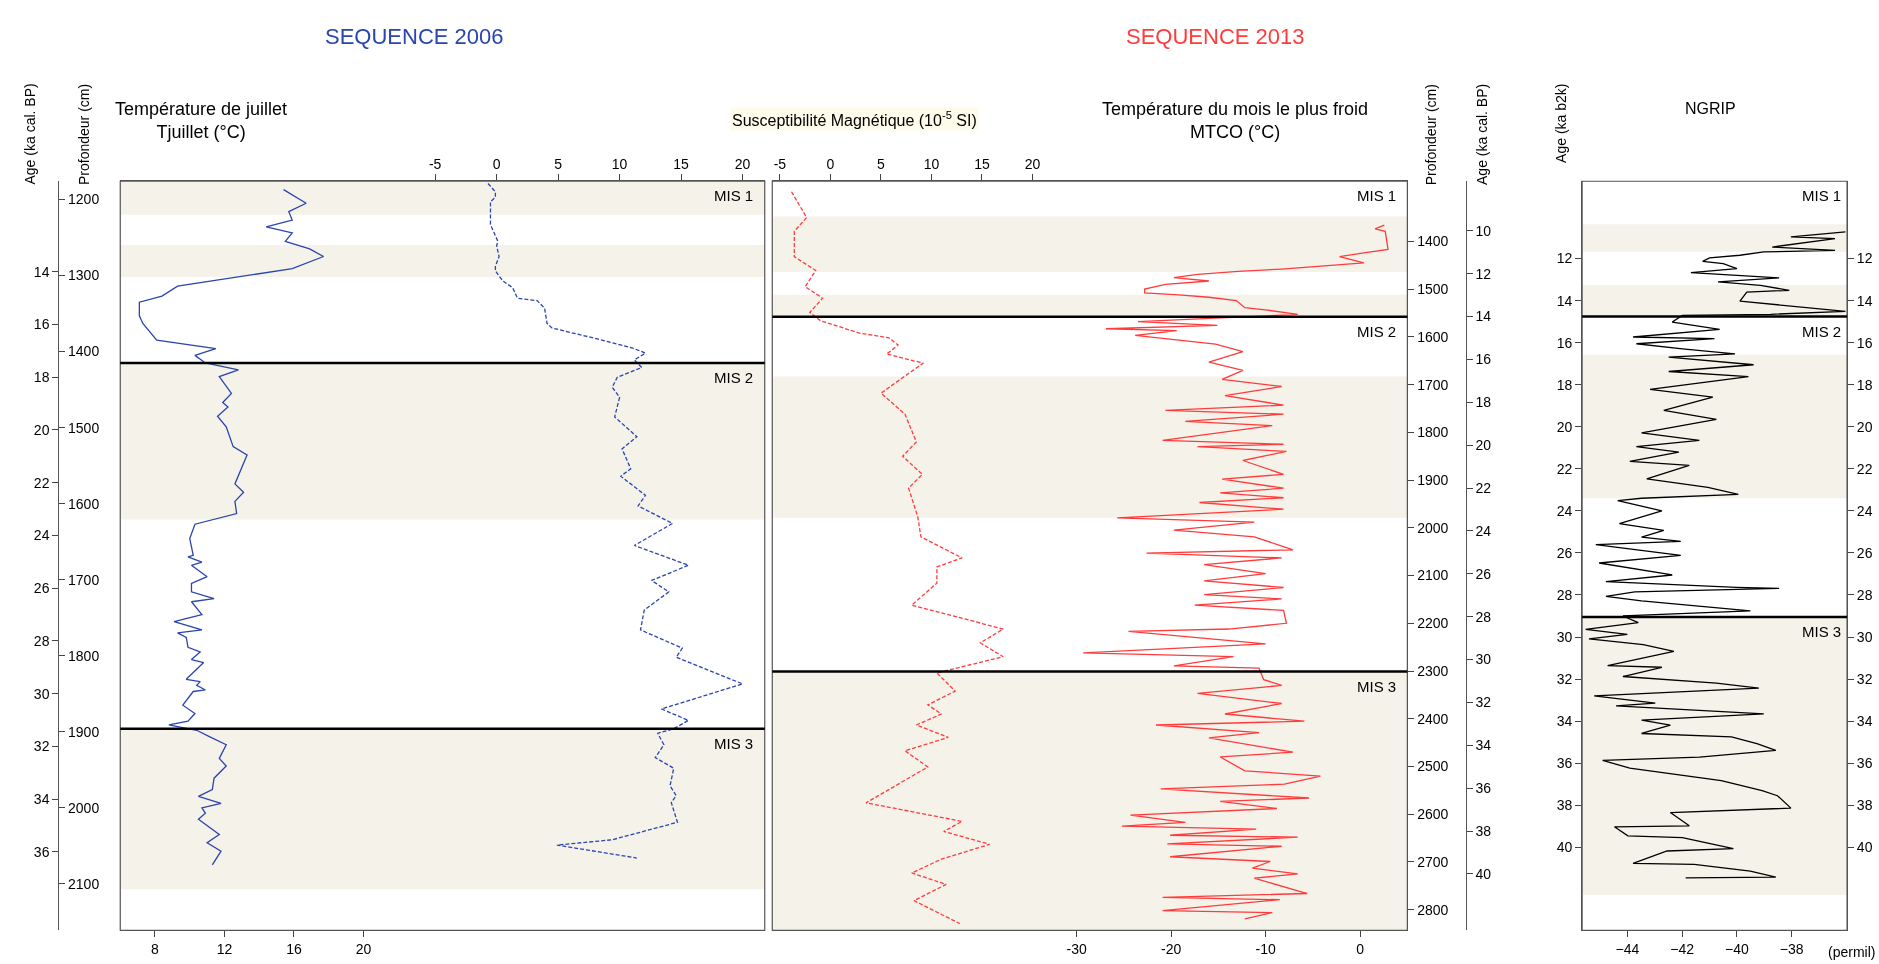 The image size is (1879, 964). I want to click on y2-tick-label: 10, so click(1483, 230).